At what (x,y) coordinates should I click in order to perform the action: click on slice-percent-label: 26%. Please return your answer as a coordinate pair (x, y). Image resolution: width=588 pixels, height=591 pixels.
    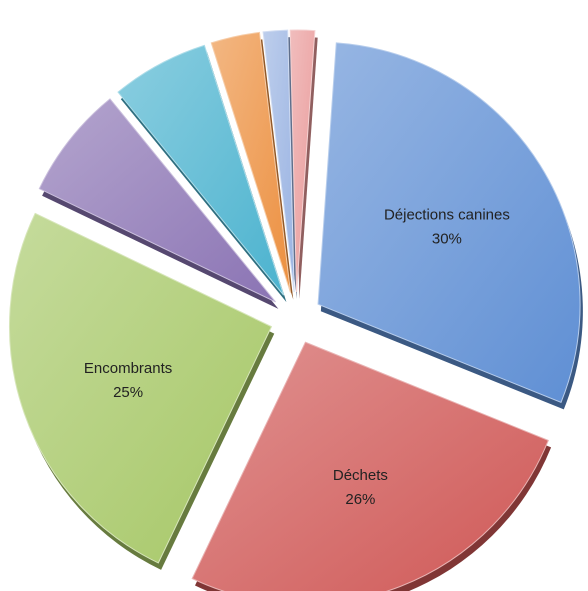
    Looking at the image, I should click on (360, 499).